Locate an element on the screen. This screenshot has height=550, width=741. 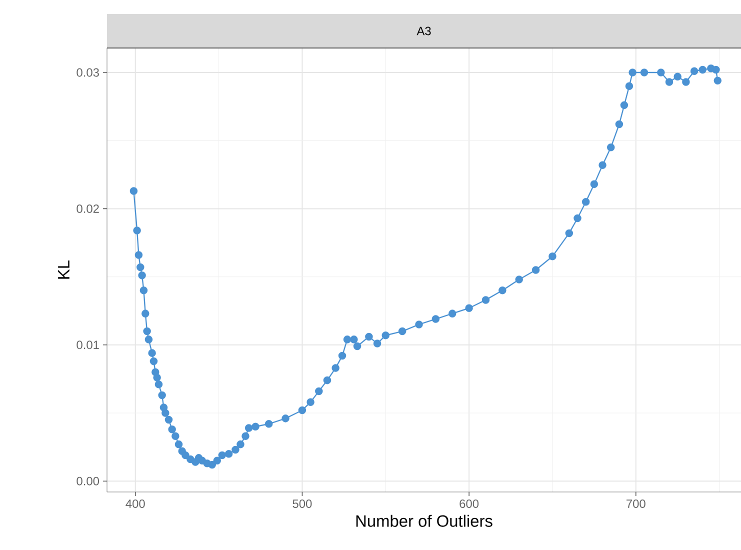
y-axis-title: KL is located at coordinates (64, 269).